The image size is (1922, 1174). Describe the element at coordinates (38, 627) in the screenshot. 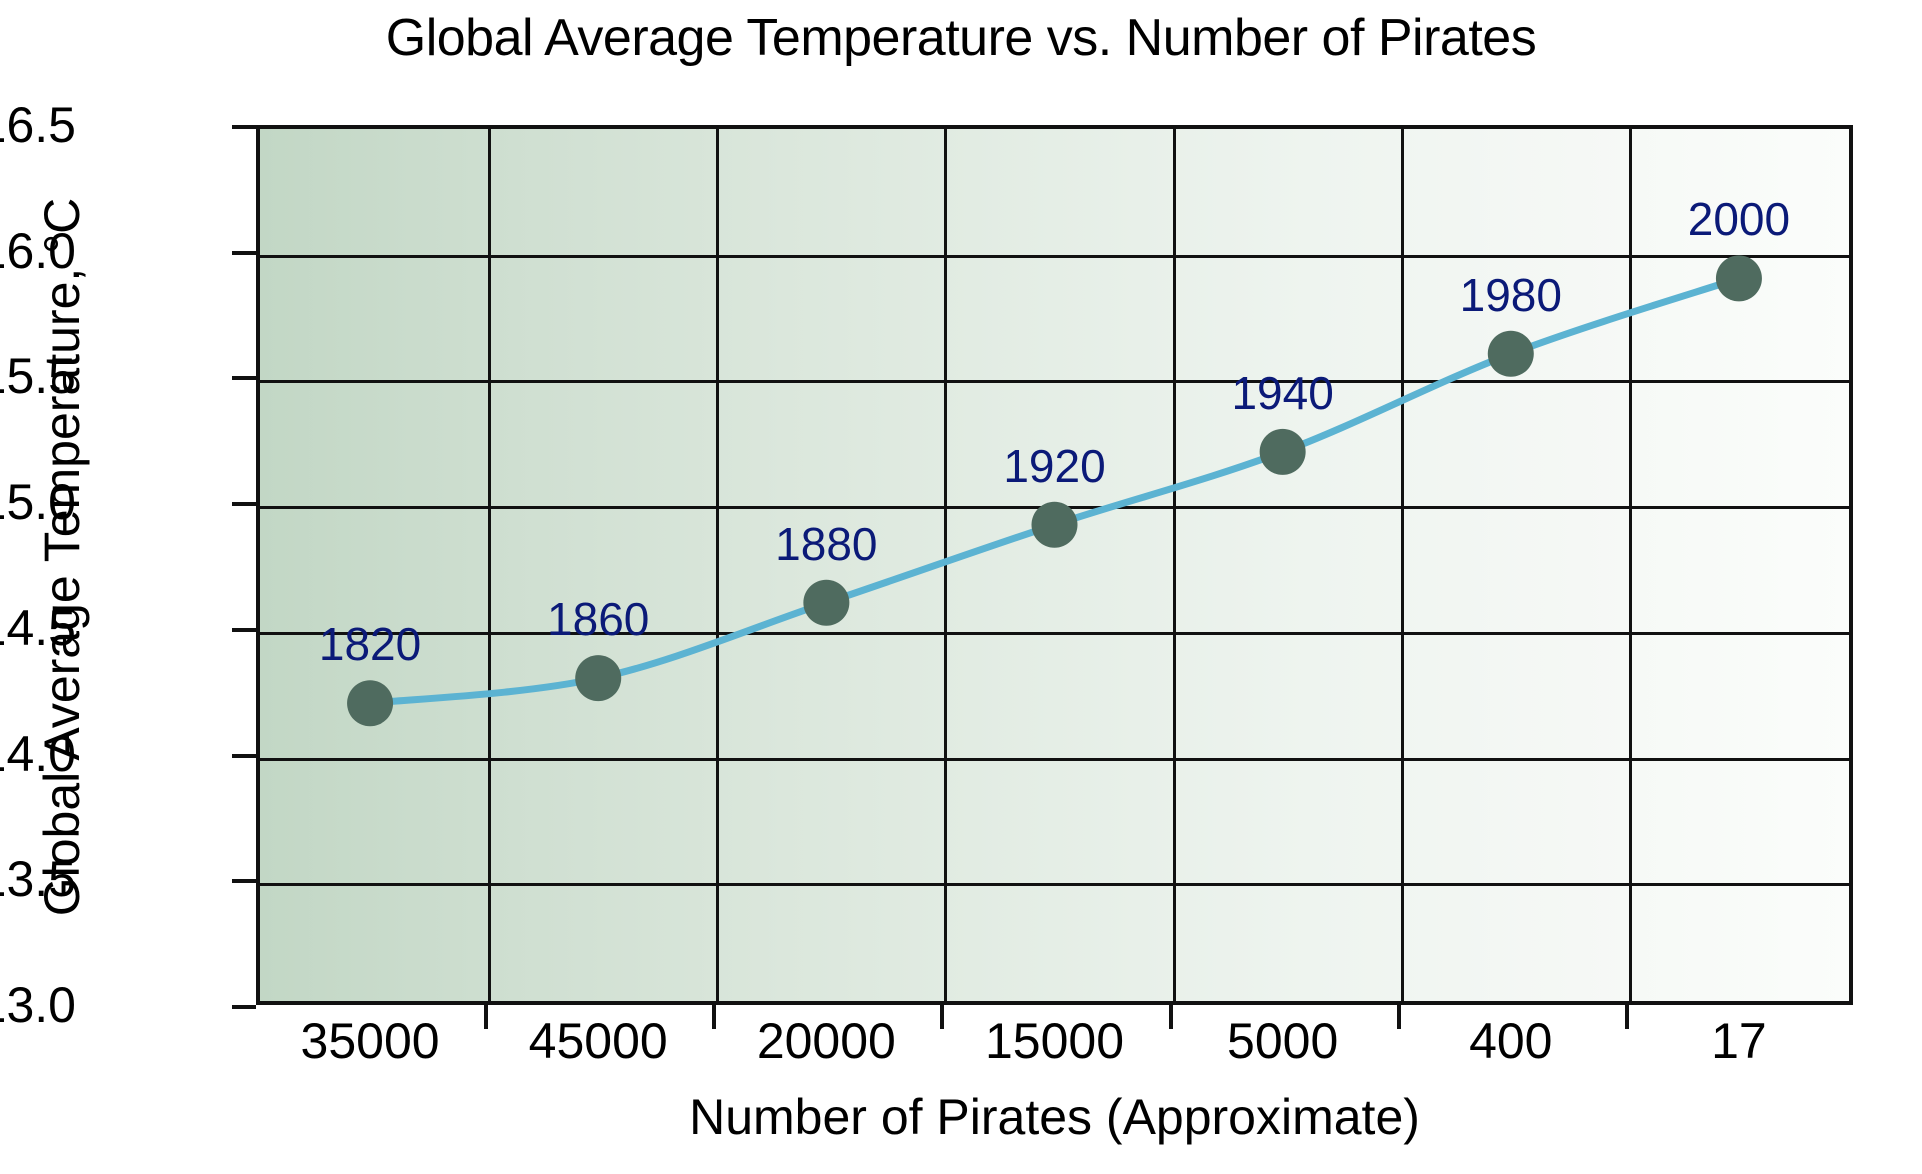

I see `y-tick-label: 14.5` at that location.